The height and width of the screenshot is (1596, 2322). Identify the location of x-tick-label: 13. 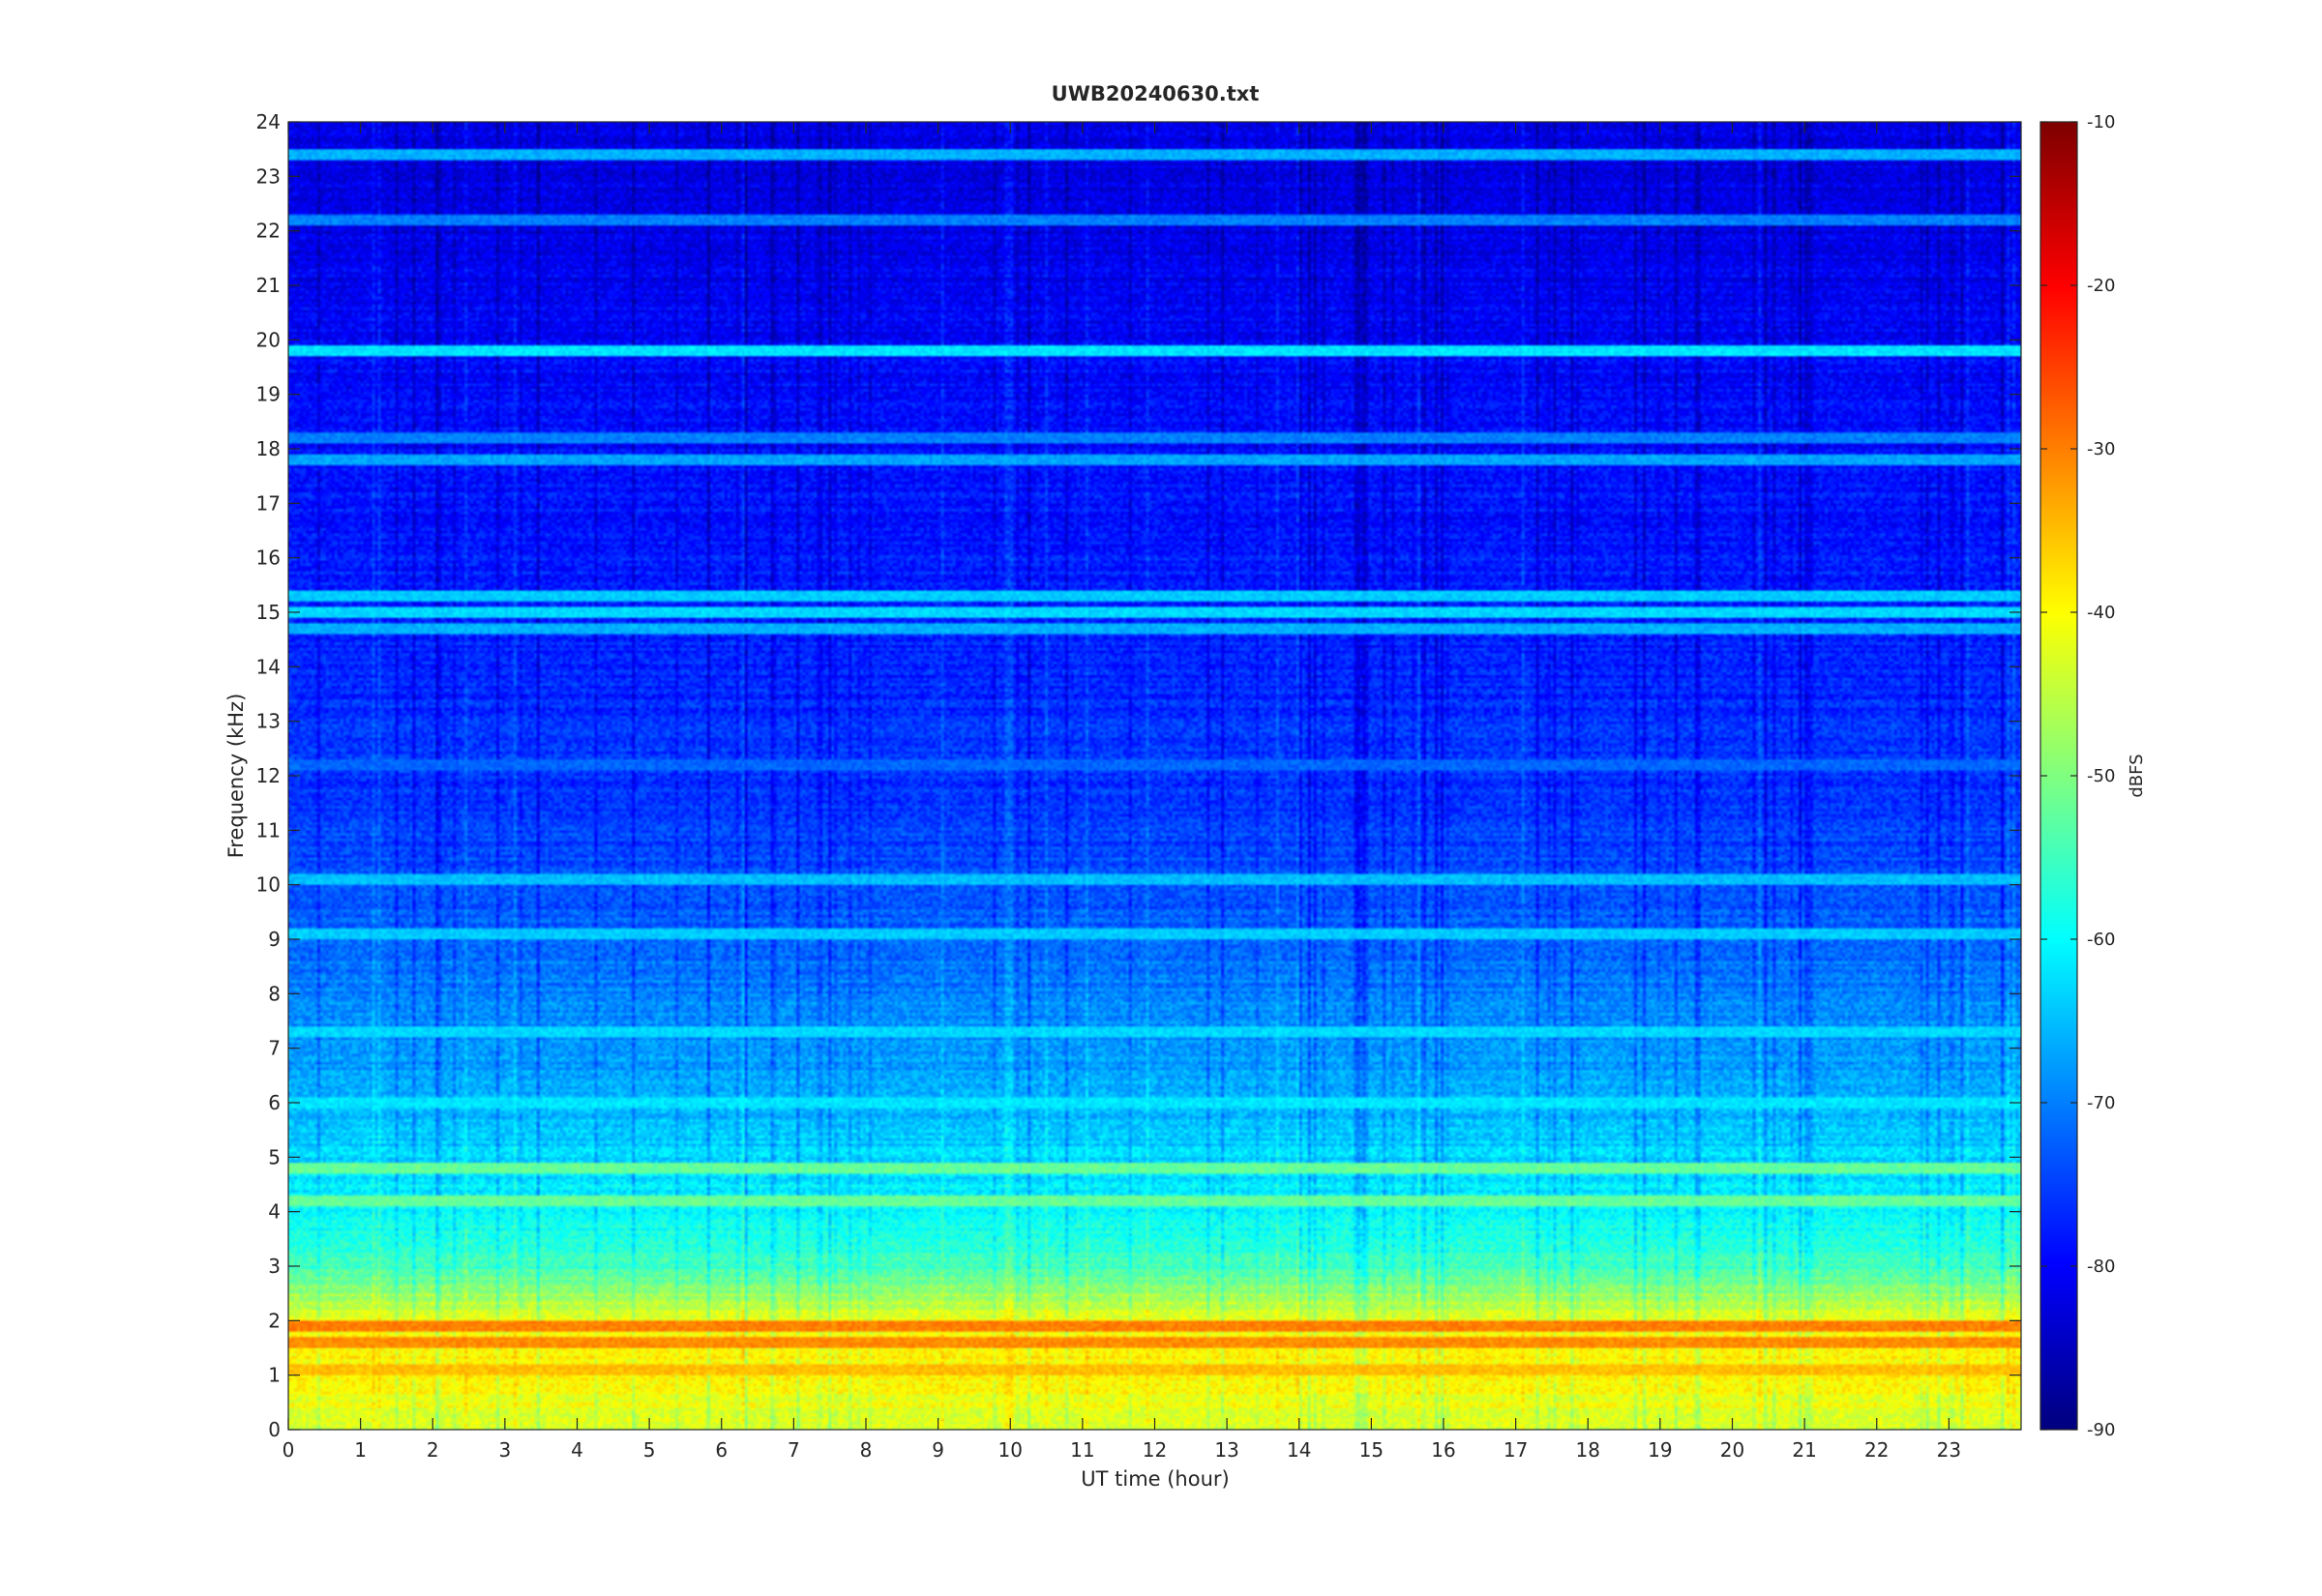
(1226, 1450).